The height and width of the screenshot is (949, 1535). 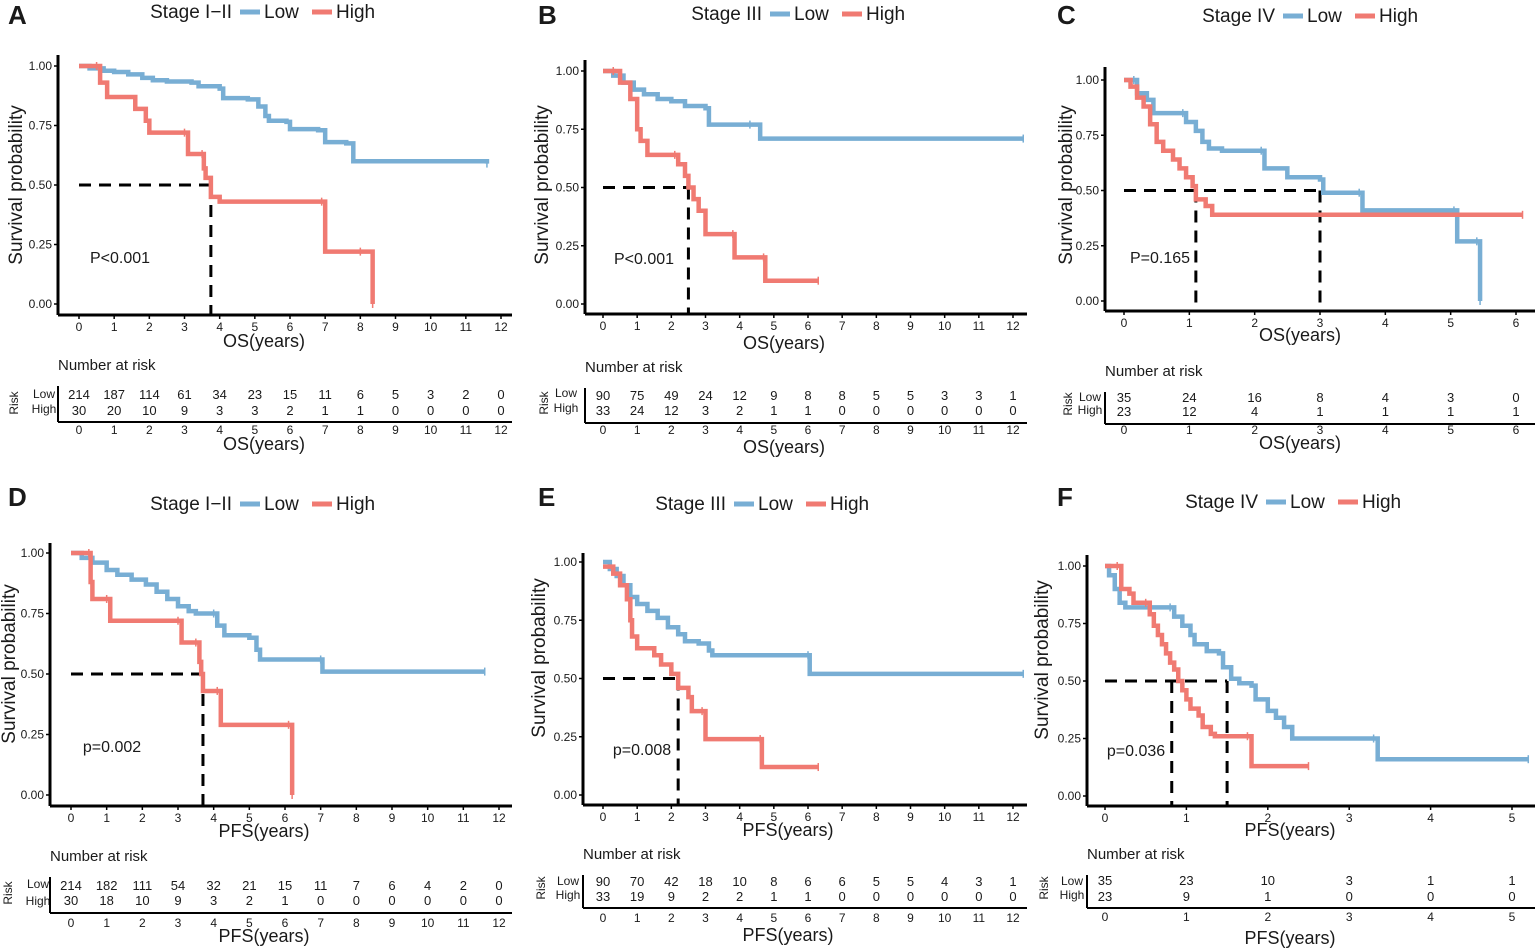 I want to click on risk-count-high: 30, so click(x=71, y=900).